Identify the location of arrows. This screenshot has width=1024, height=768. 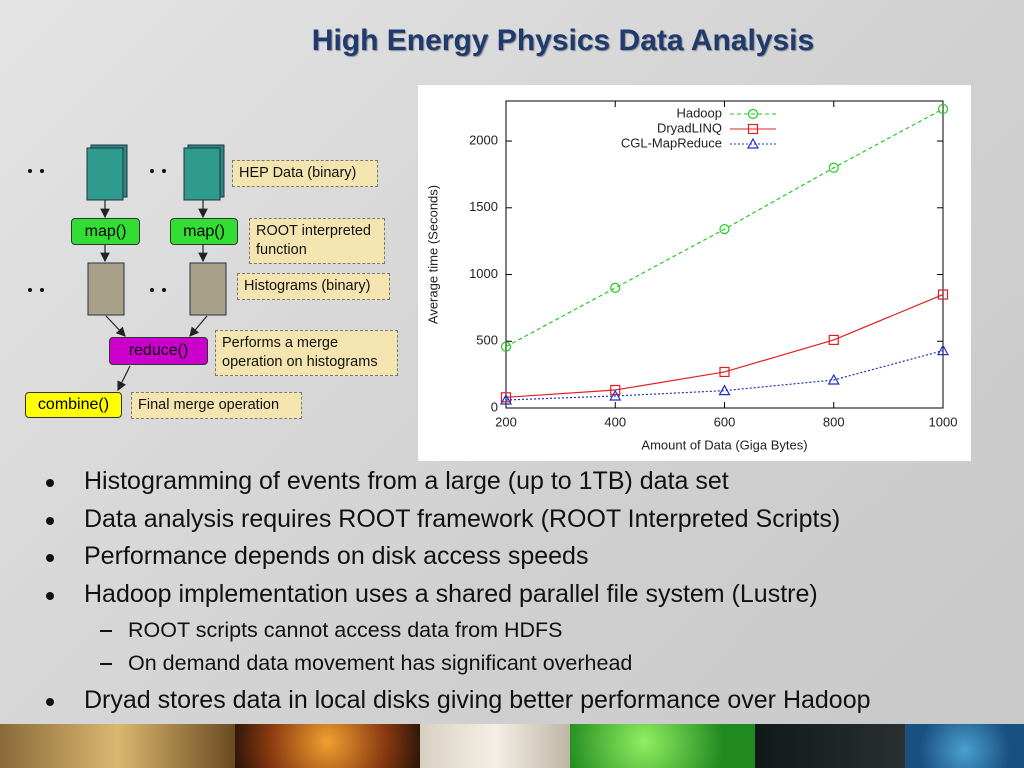
(154, 296).